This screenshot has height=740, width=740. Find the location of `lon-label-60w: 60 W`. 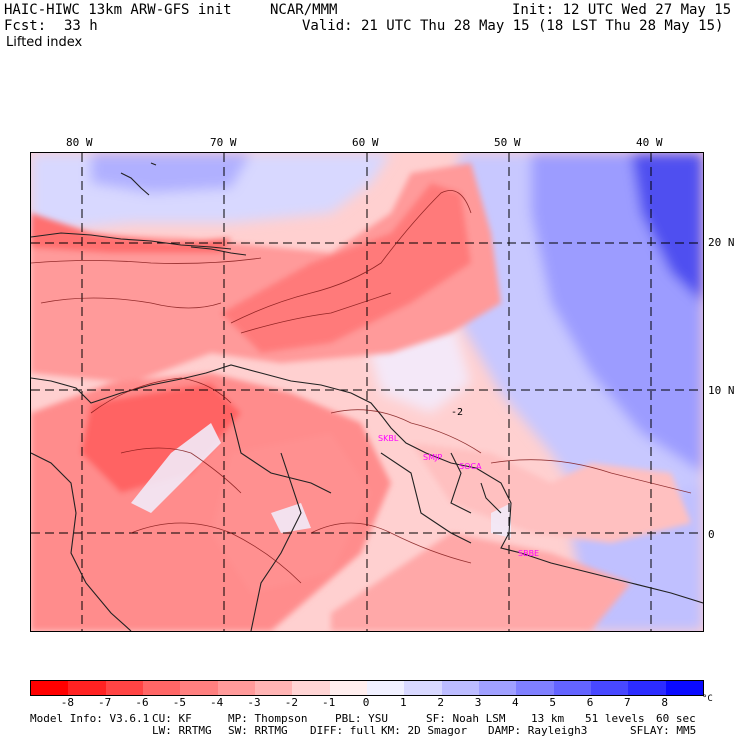

lon-label-60w: 60 W is located at coordinates (365, 142).